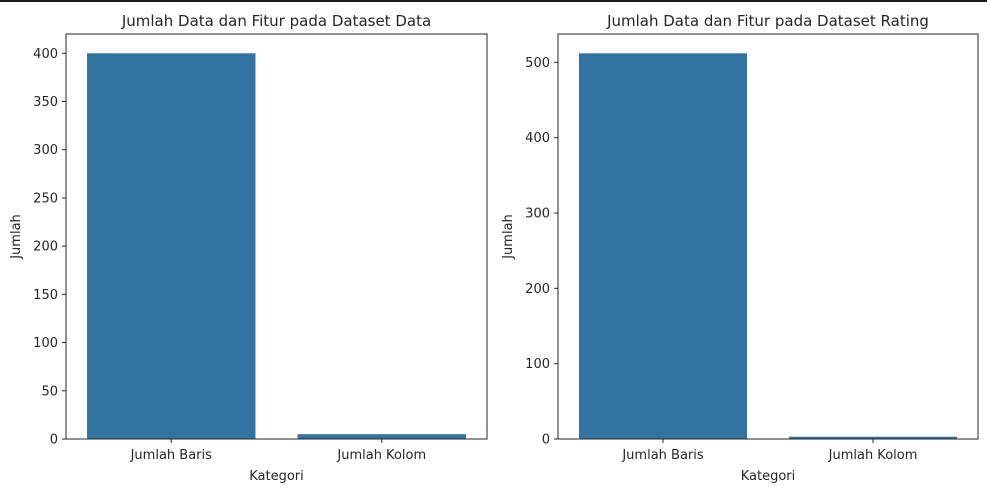  Describe the element at coordinates (45, 102) in the screenshot. I see `y-tick-label: 350` at that location.